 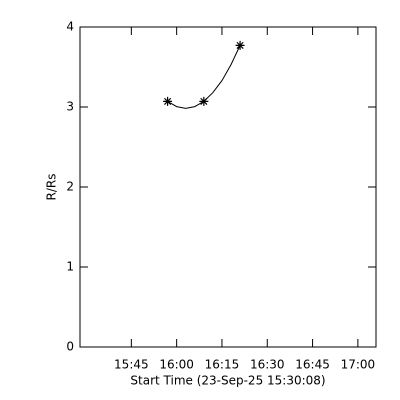 What do you see at coordinates (70, 347) in the screenshot?
I see `y-tick-label: 0` at bounding box center [70, 347].